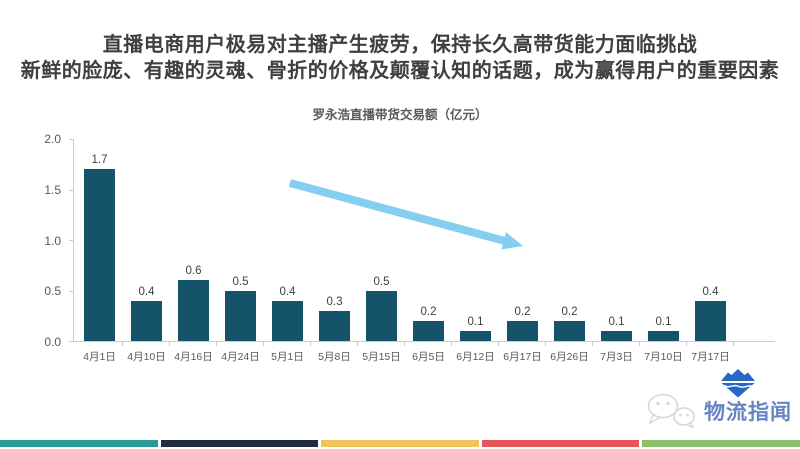 The width and height of the screenshot is (800, 449). Describe the element at coordinates (52, 291) in the screenshot. I see `y-axis-tick-label: 0.5` at that location.